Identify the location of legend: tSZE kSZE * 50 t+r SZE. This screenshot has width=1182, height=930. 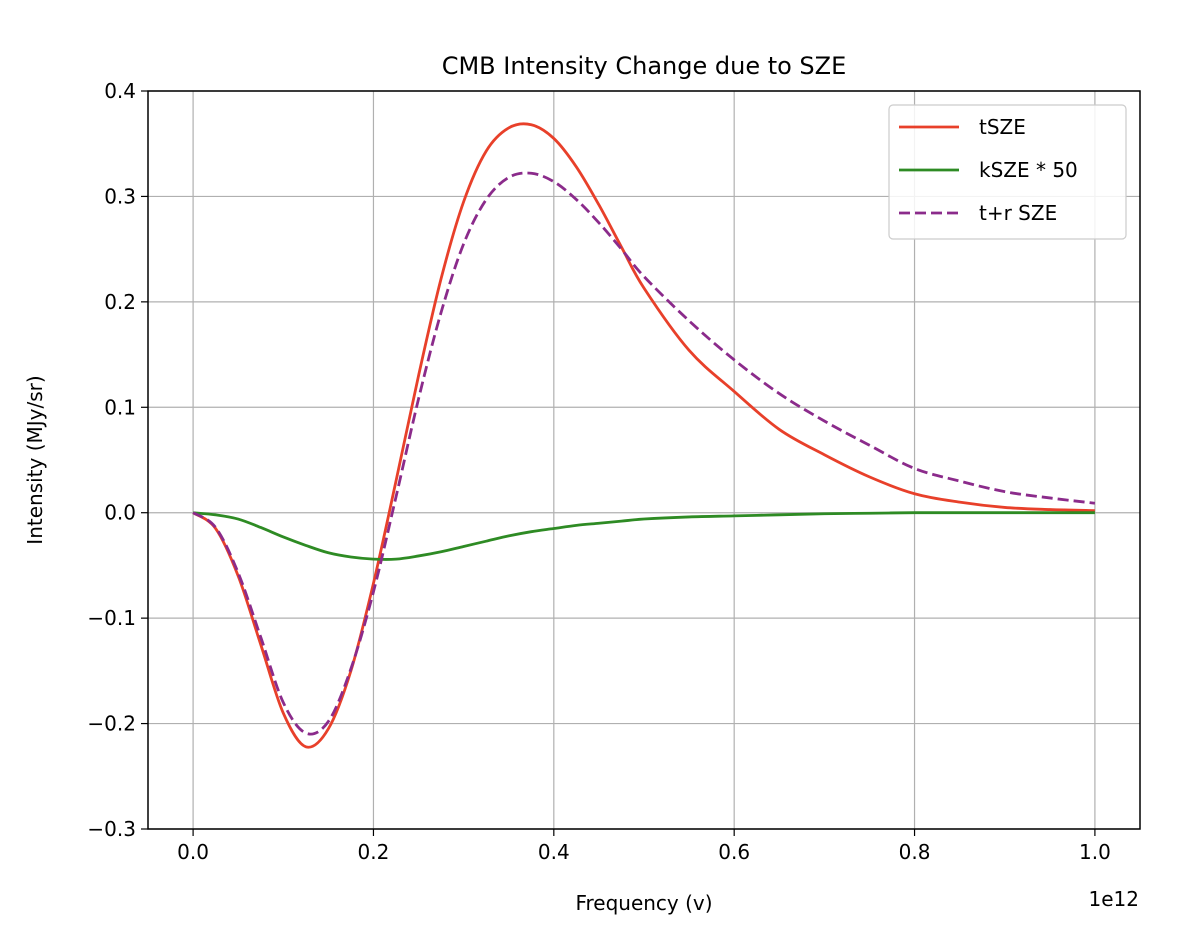
(1007, 172).